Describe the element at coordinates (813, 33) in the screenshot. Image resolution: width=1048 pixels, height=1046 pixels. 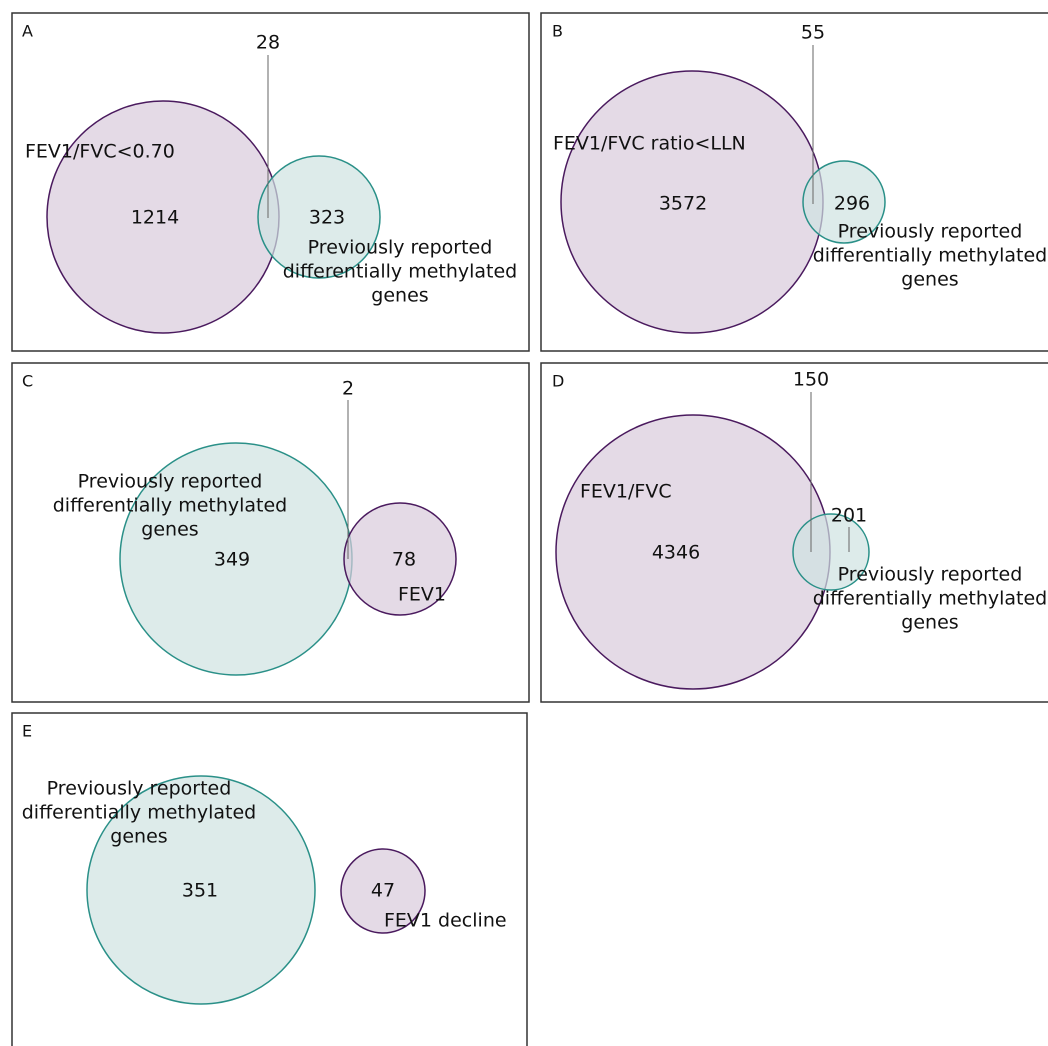
I see `overlap-count: 55` at that location.